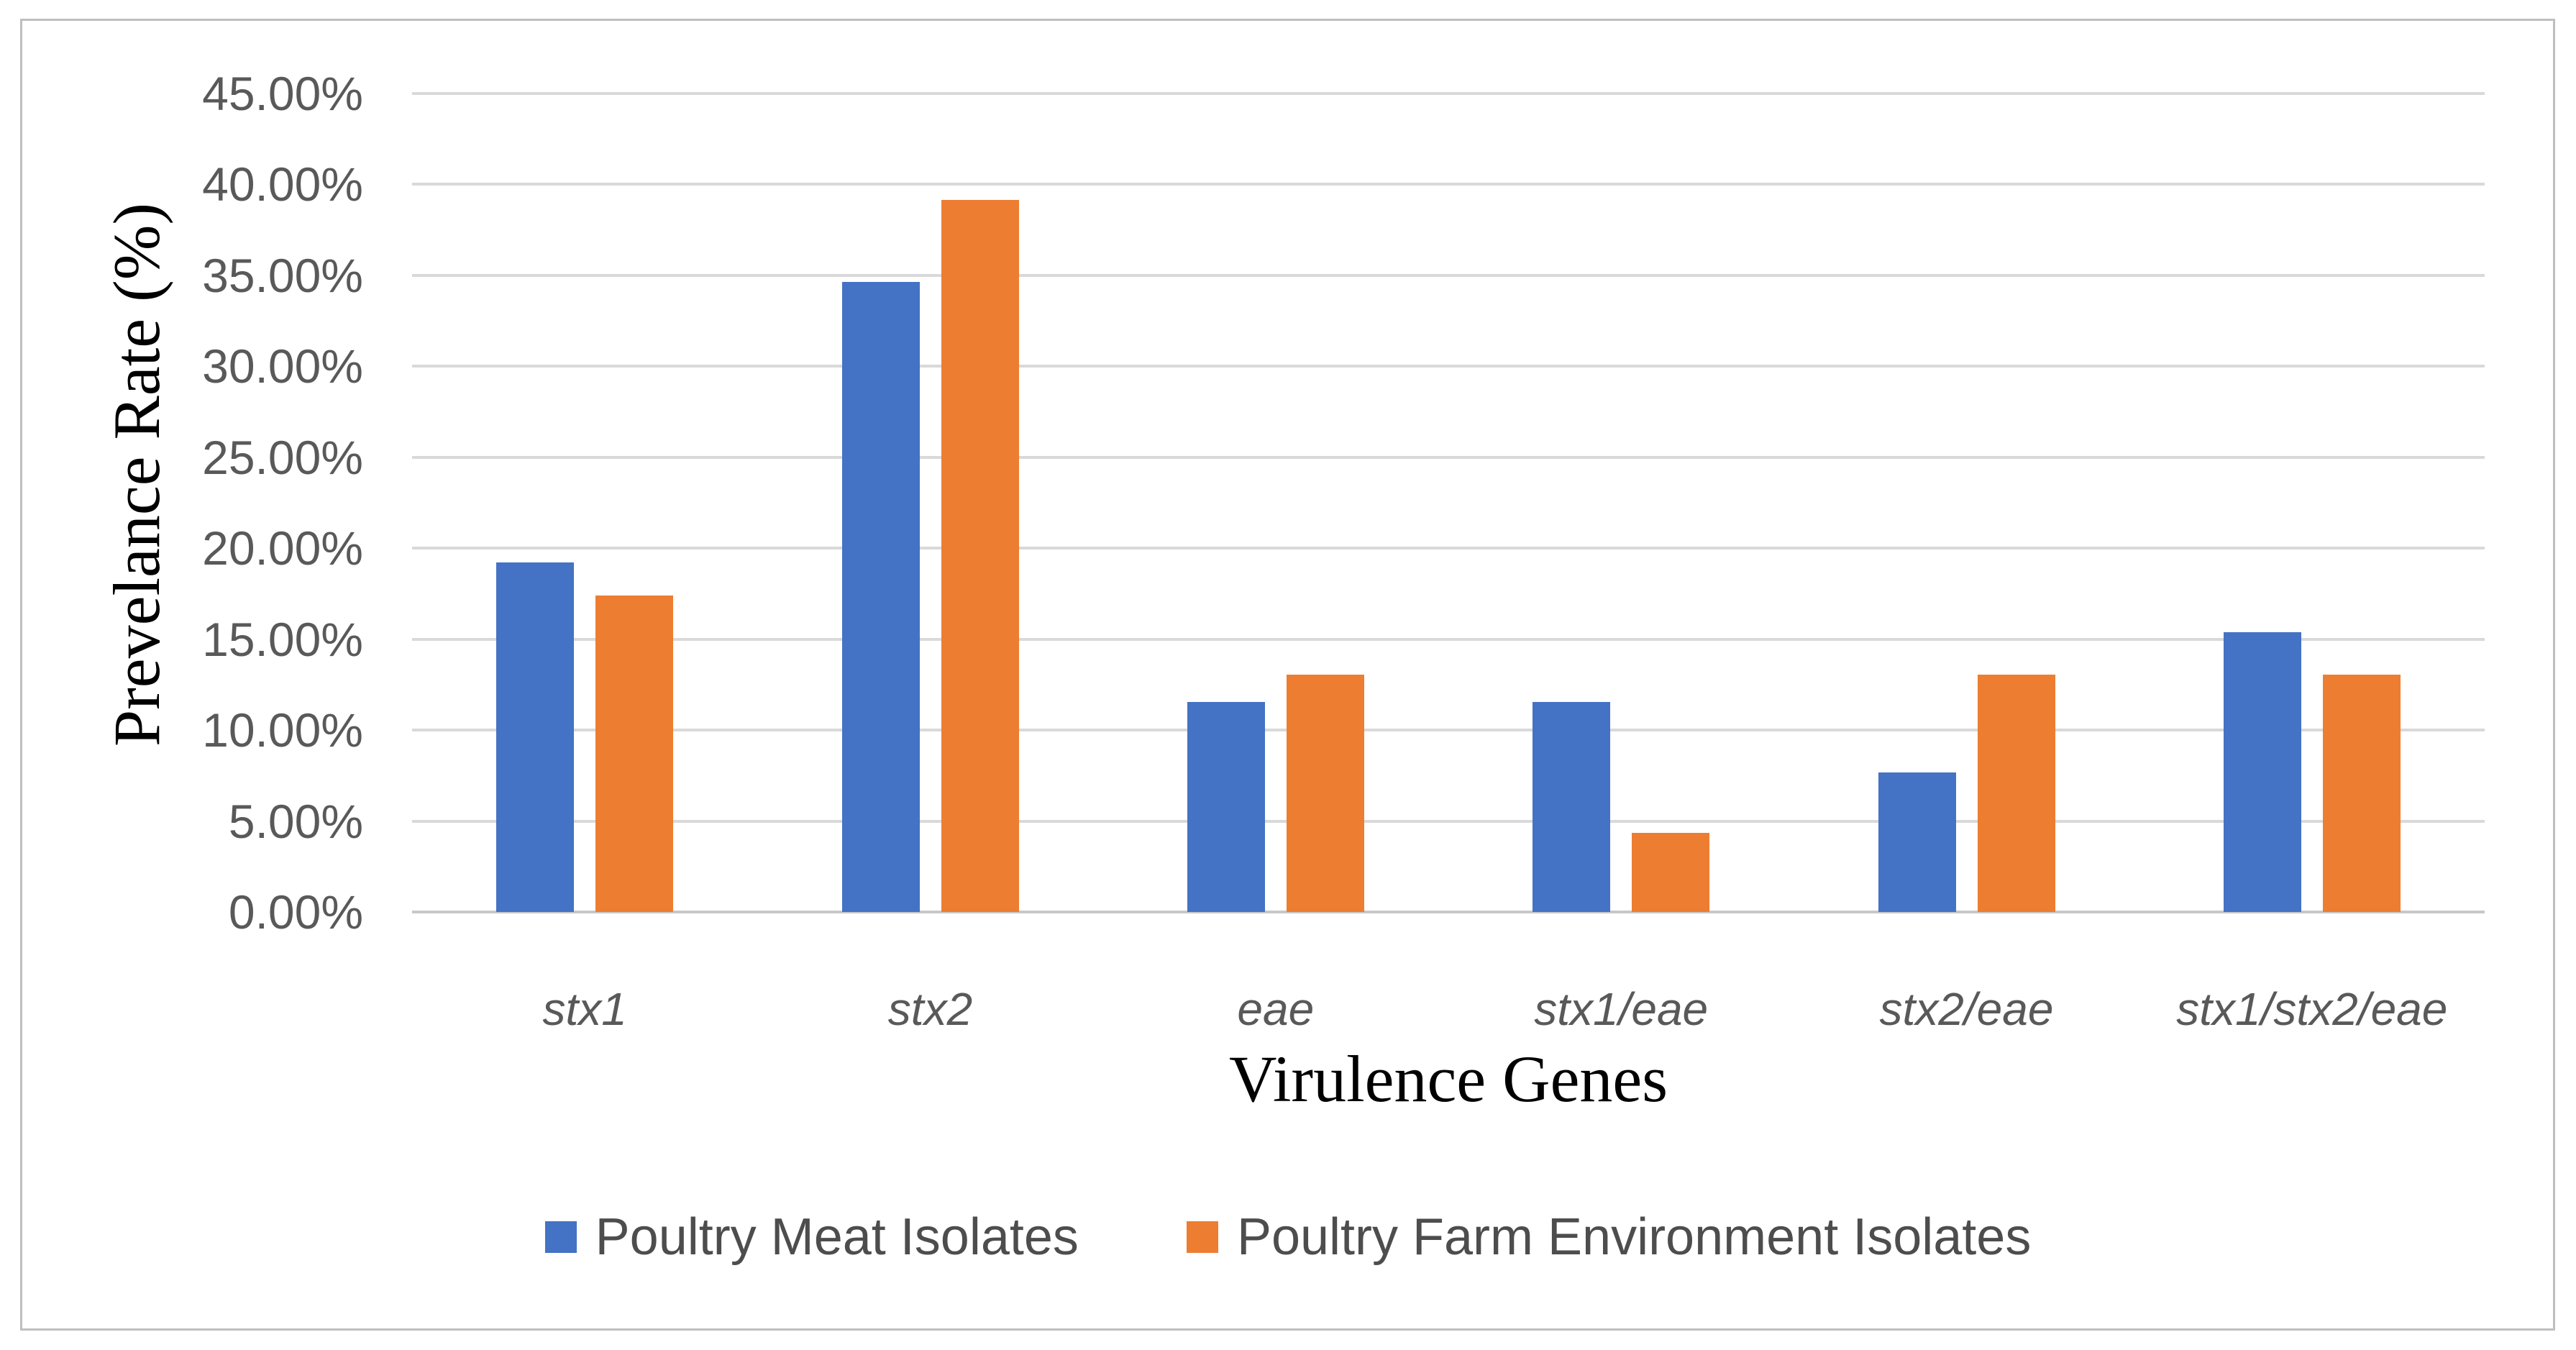 The image size is (2576, 1350). I want to click on bar-poultry-farm-environment-isolates-stx1-stx2-eae, so click(2361, 794).